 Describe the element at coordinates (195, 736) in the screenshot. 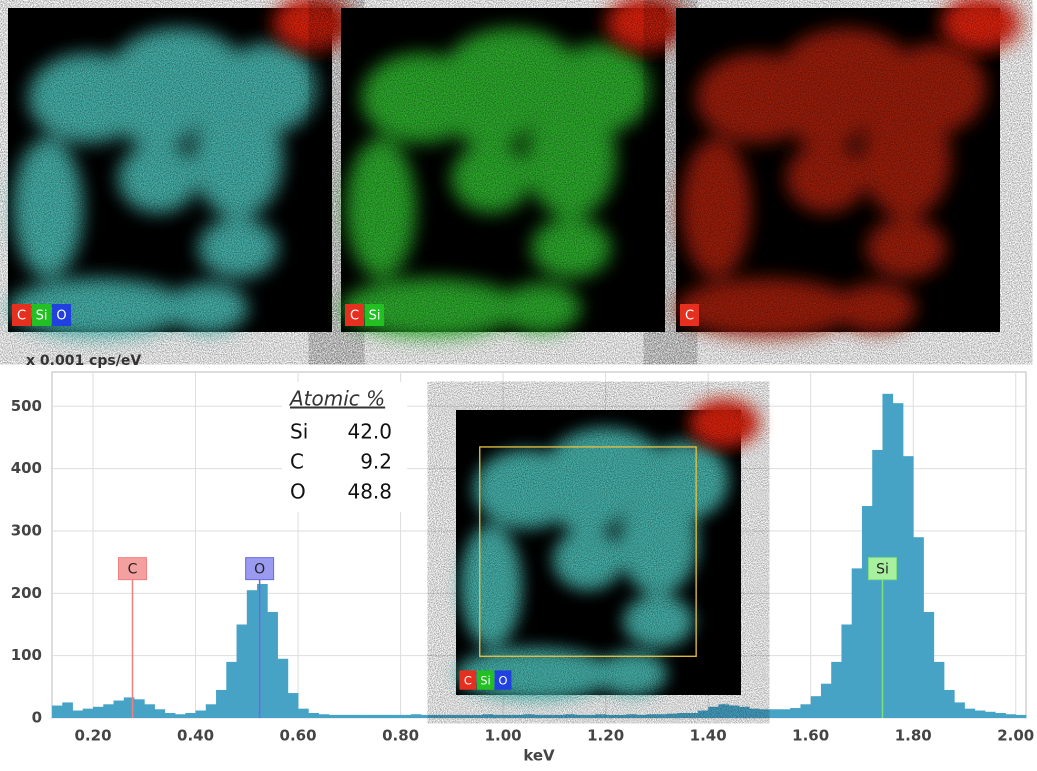

I see `x-tick-label: 0.40` at that location.